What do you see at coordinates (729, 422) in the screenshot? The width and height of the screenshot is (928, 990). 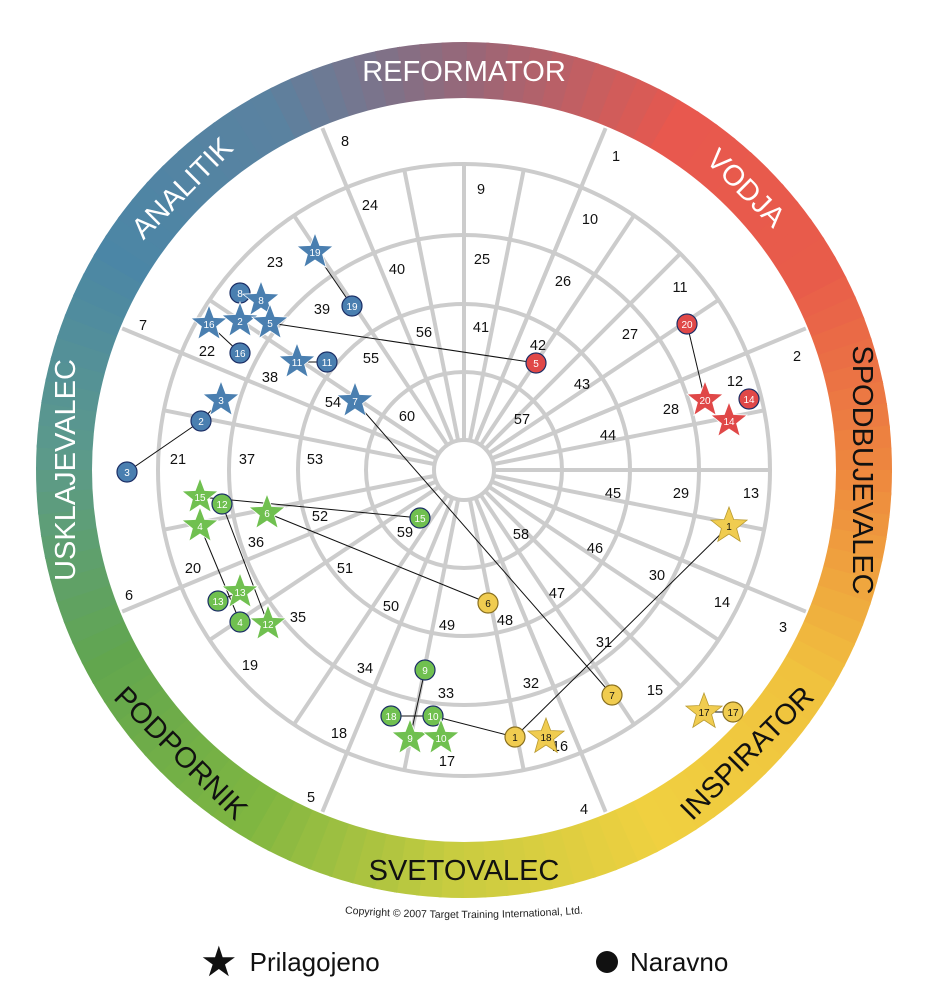 I see `marker-number: 14` at bounding box center [729, 422].